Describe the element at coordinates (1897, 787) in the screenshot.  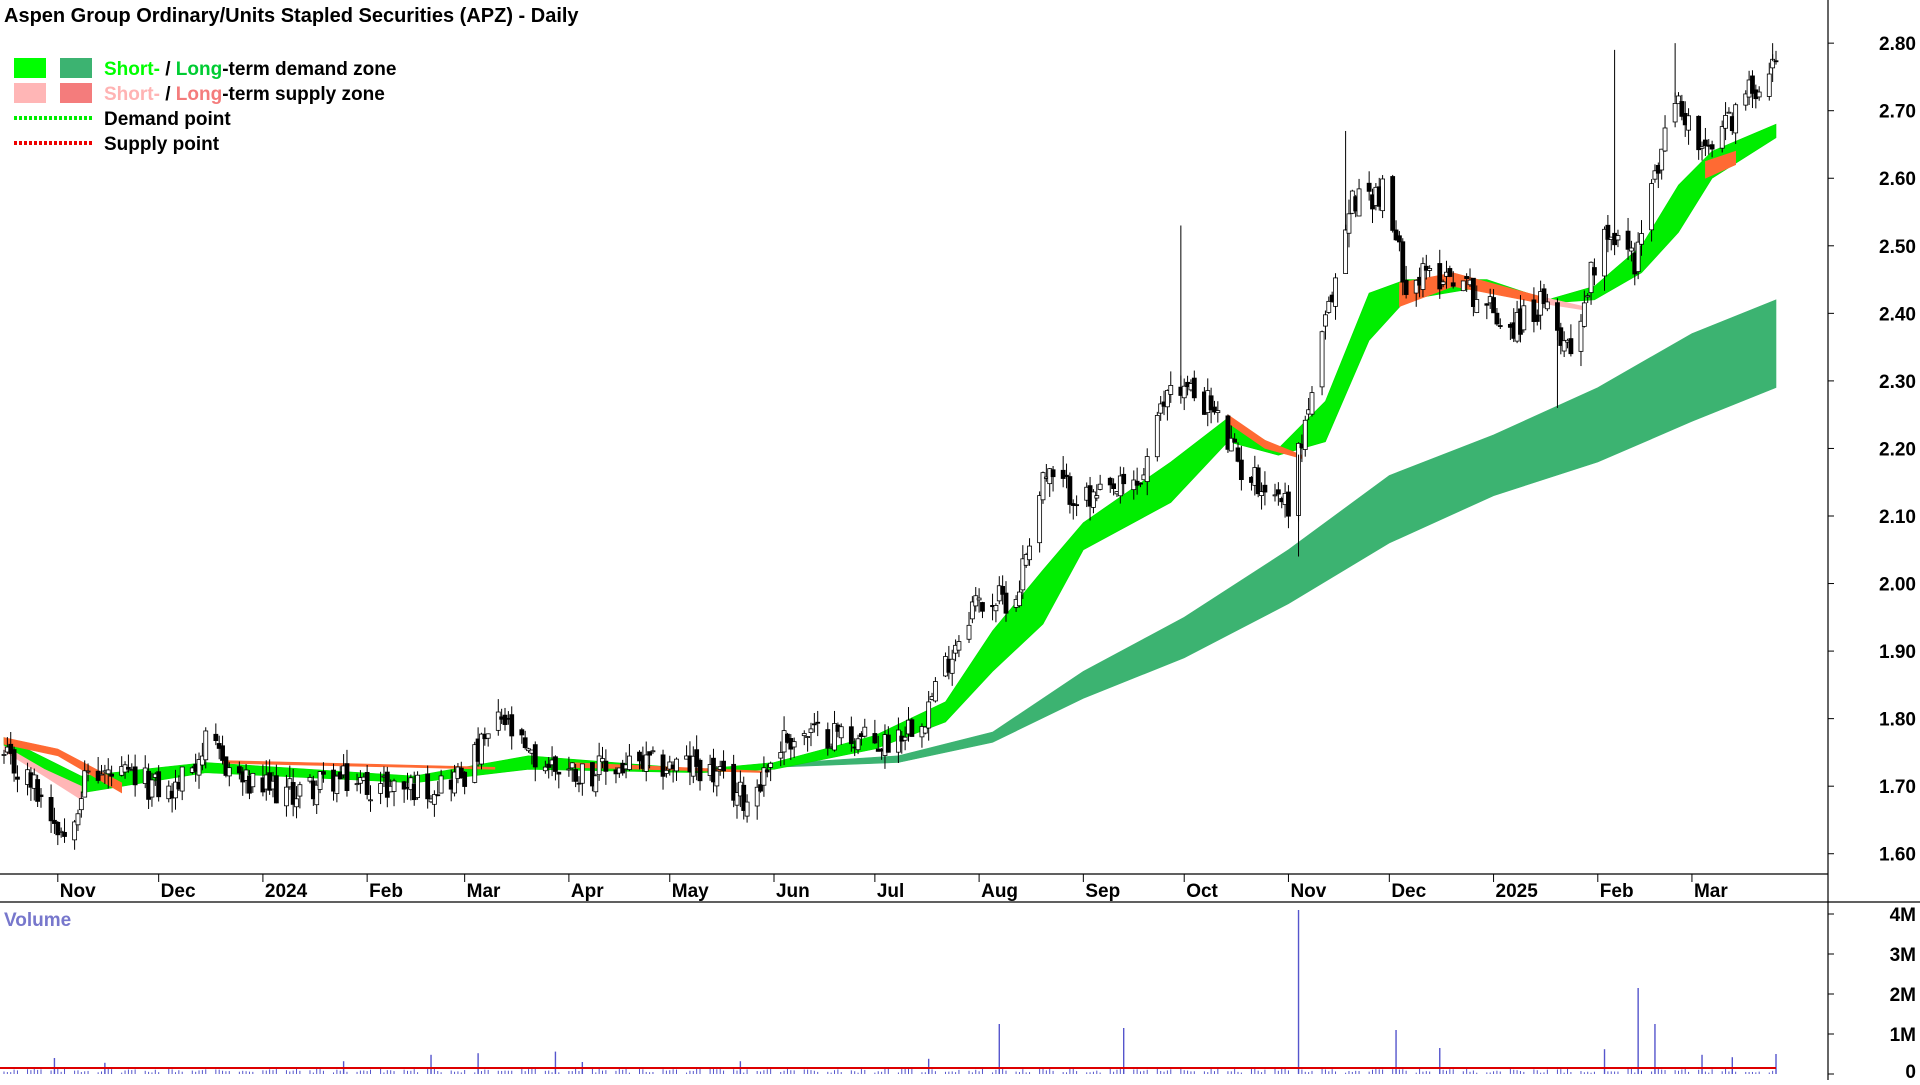
I see `price-tick-label: 1.70` at that location.